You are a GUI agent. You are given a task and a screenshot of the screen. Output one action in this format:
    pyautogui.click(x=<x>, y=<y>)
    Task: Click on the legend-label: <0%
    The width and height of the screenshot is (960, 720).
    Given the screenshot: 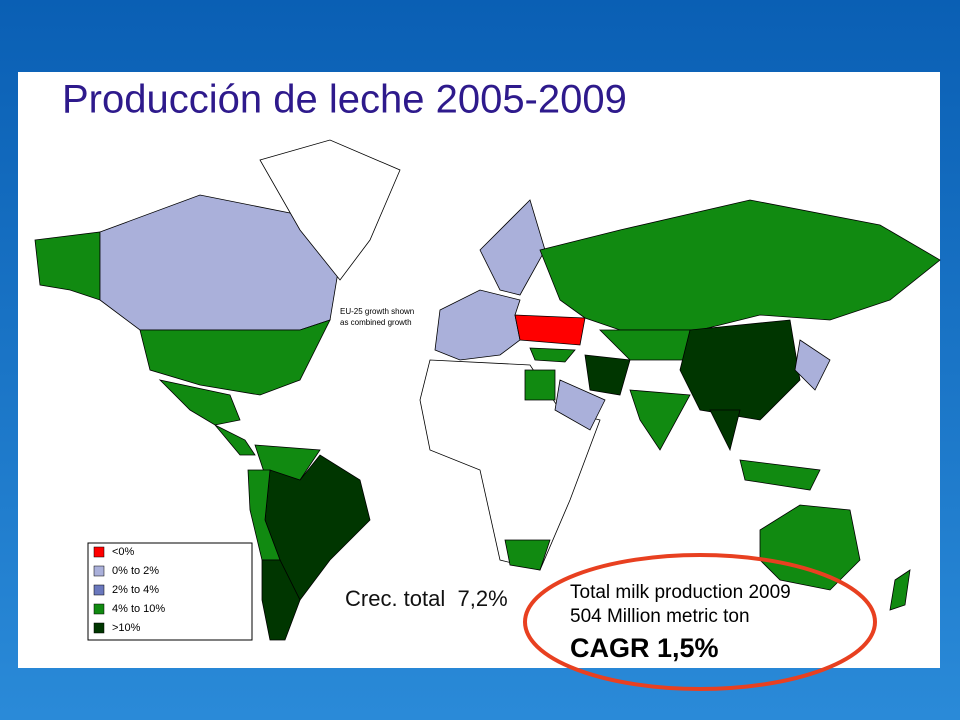 What is the action you would take?
    pyautogui.click(x=123, y=552)
    